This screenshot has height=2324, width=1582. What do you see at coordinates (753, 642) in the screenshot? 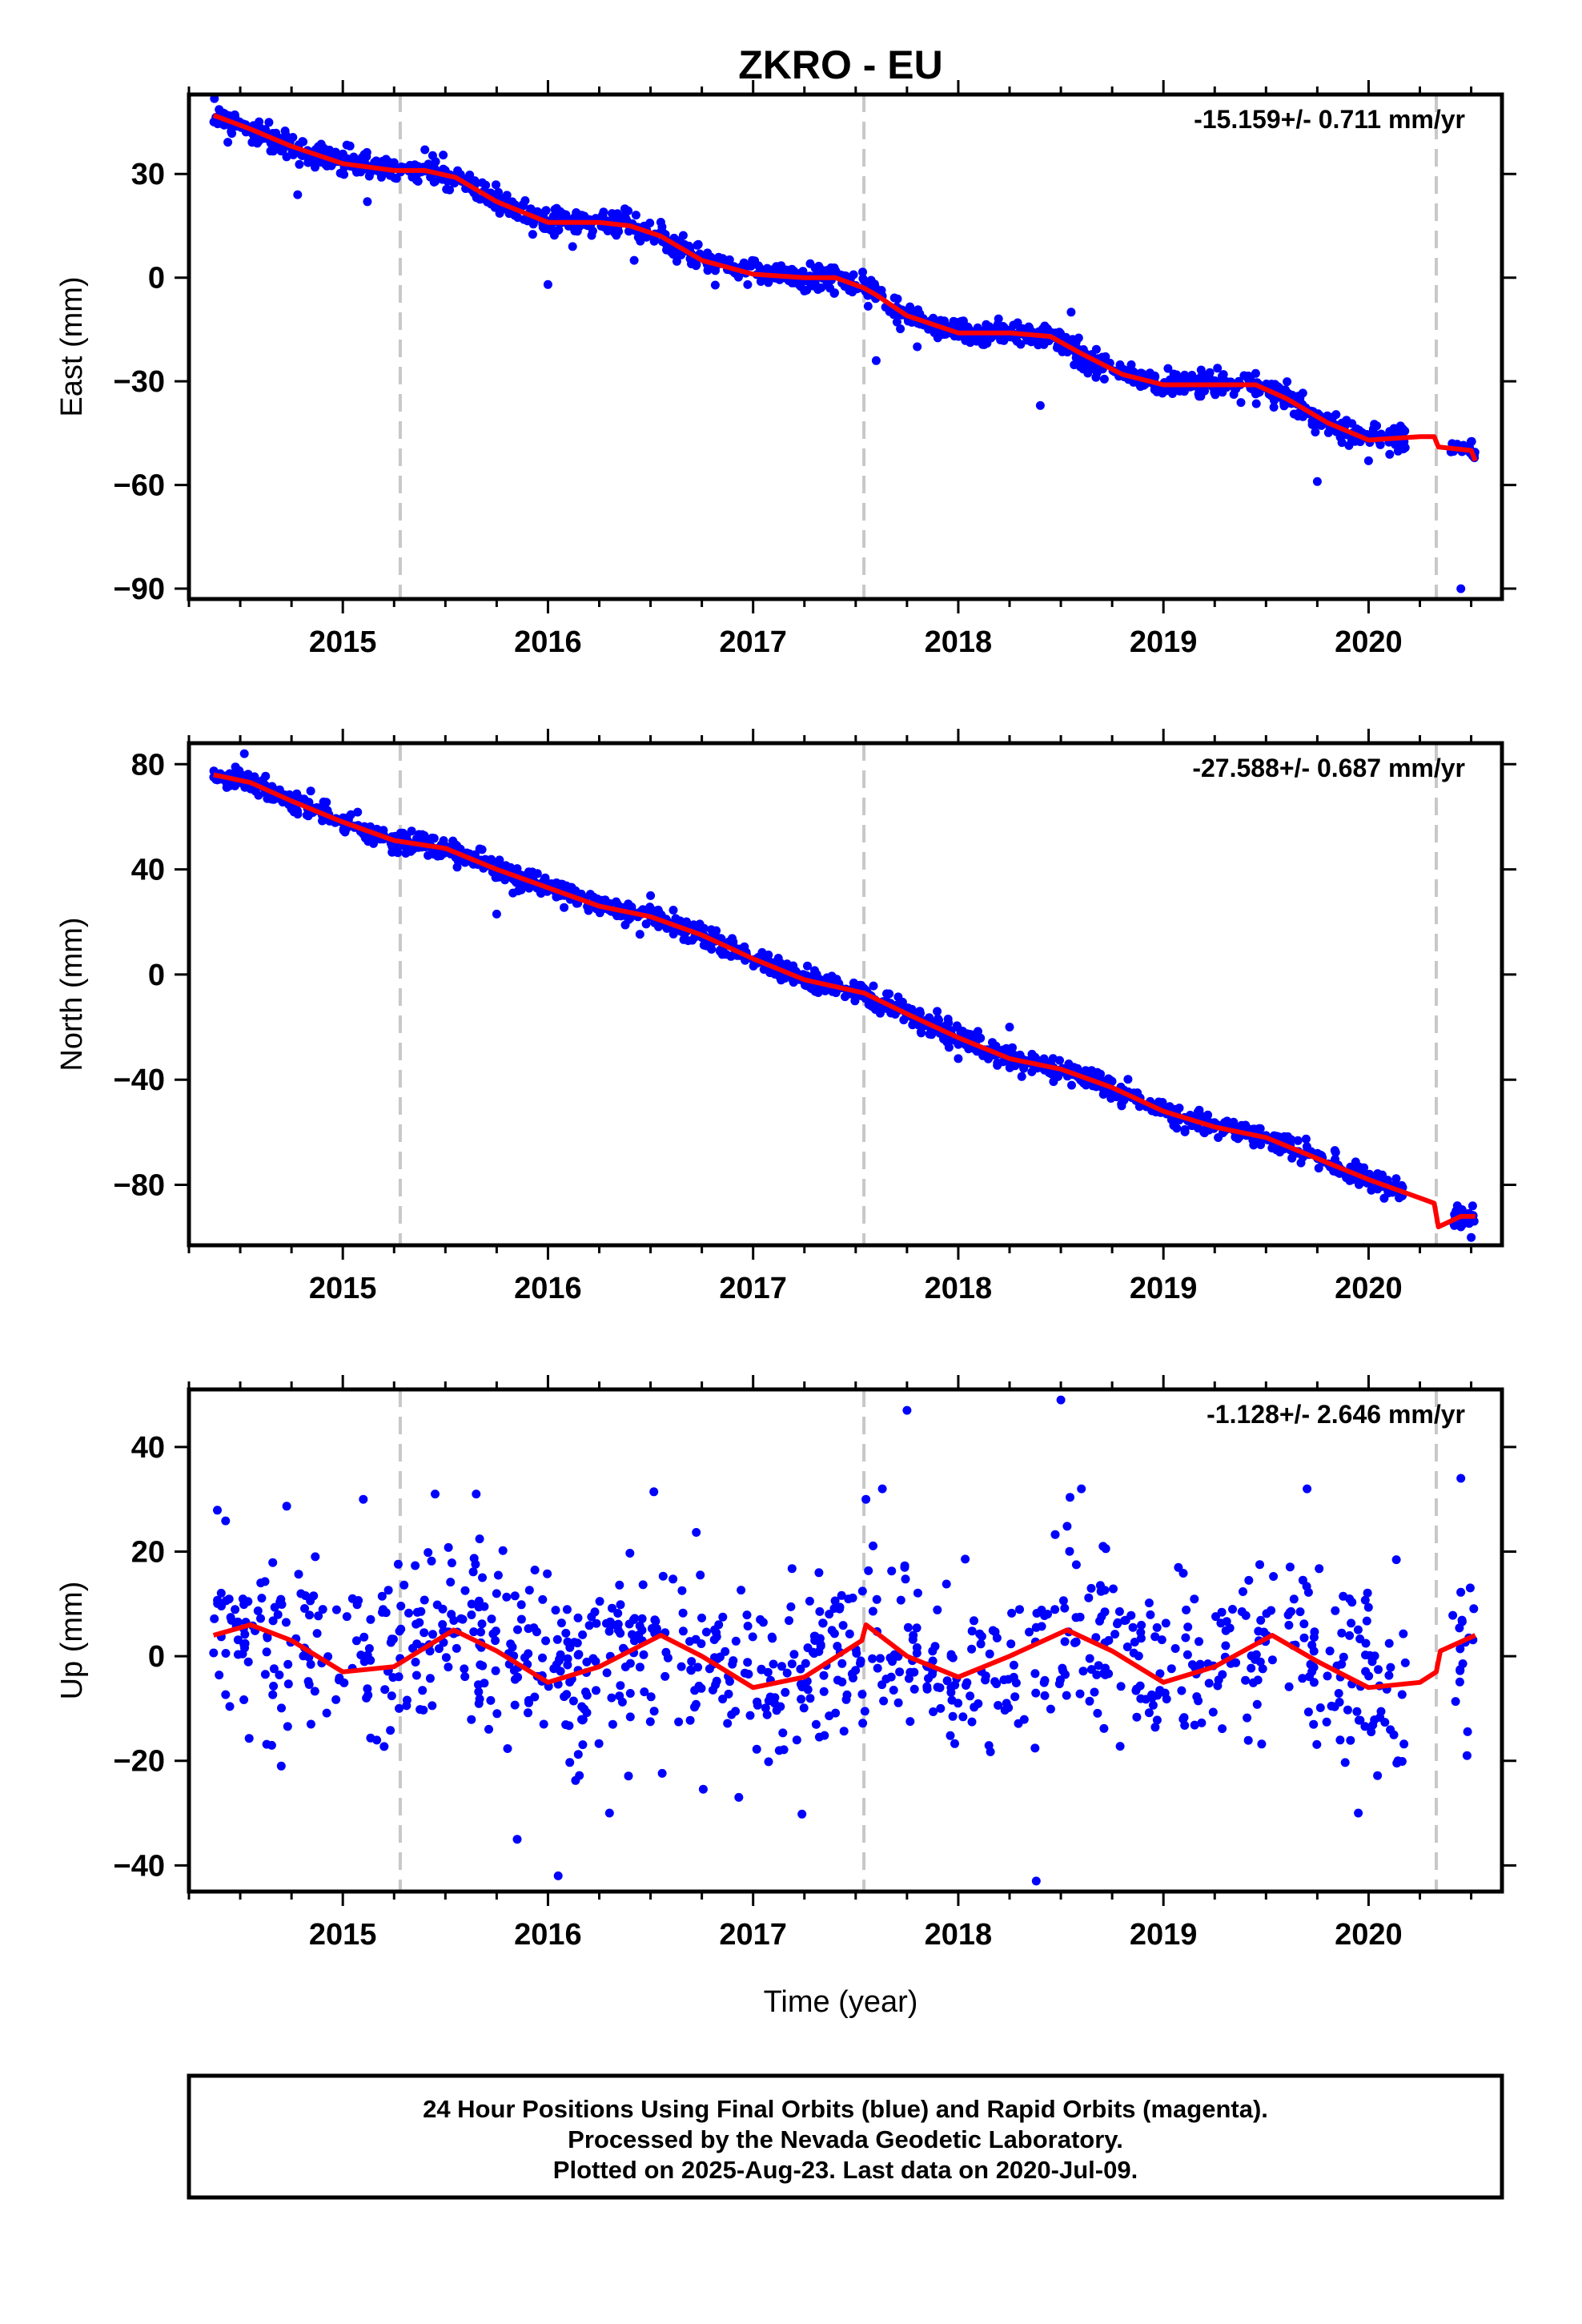
I see `x-tick-label: 2017` at bounding box center [753, 642].